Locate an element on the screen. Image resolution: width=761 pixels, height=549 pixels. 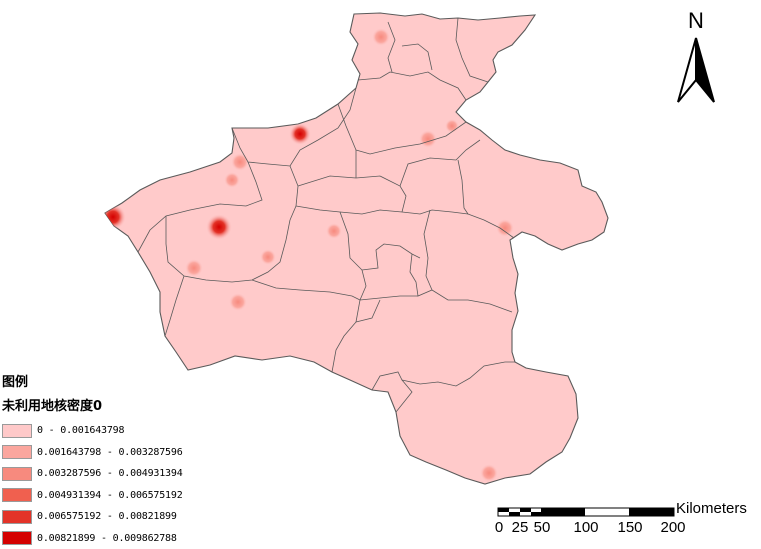
scale-tick: 25 is located at coordinates (520, 527).